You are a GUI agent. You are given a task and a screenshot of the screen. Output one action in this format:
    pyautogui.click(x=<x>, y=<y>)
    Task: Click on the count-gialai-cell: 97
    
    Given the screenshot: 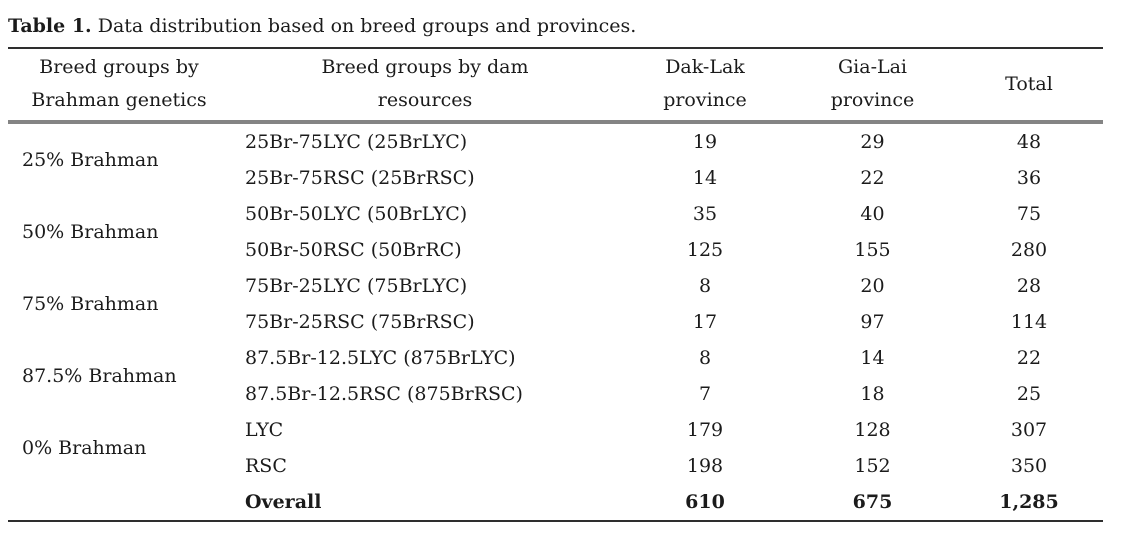 What is the action you would take?
    pyautogui.click(x=872, y=322)
    